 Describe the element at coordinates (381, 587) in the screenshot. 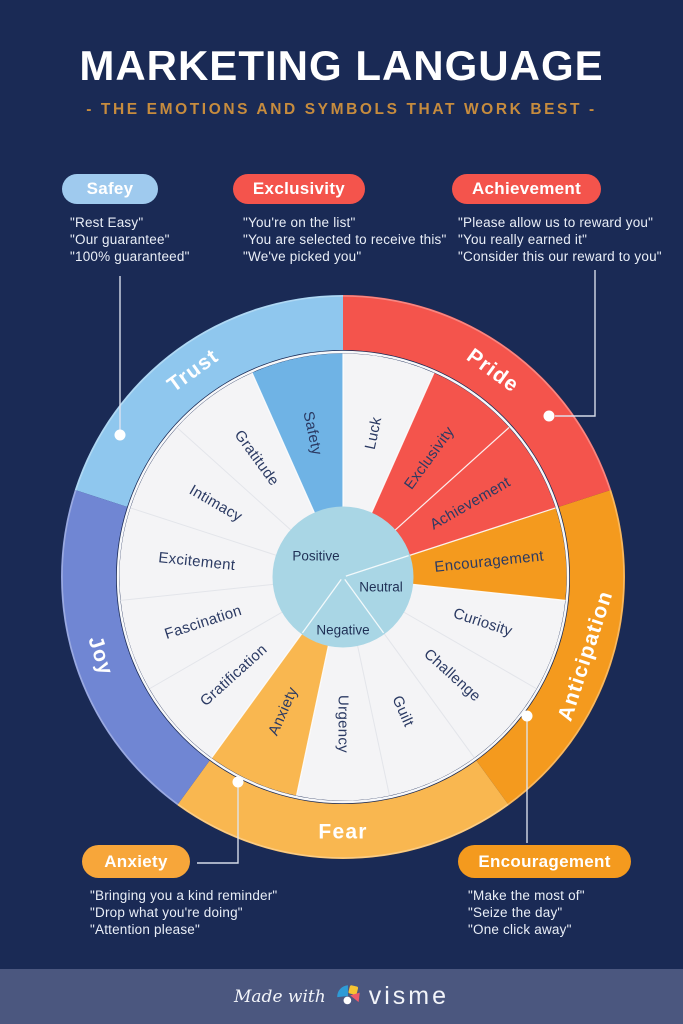

I see `center-label-neutral: Neutral` at that location.